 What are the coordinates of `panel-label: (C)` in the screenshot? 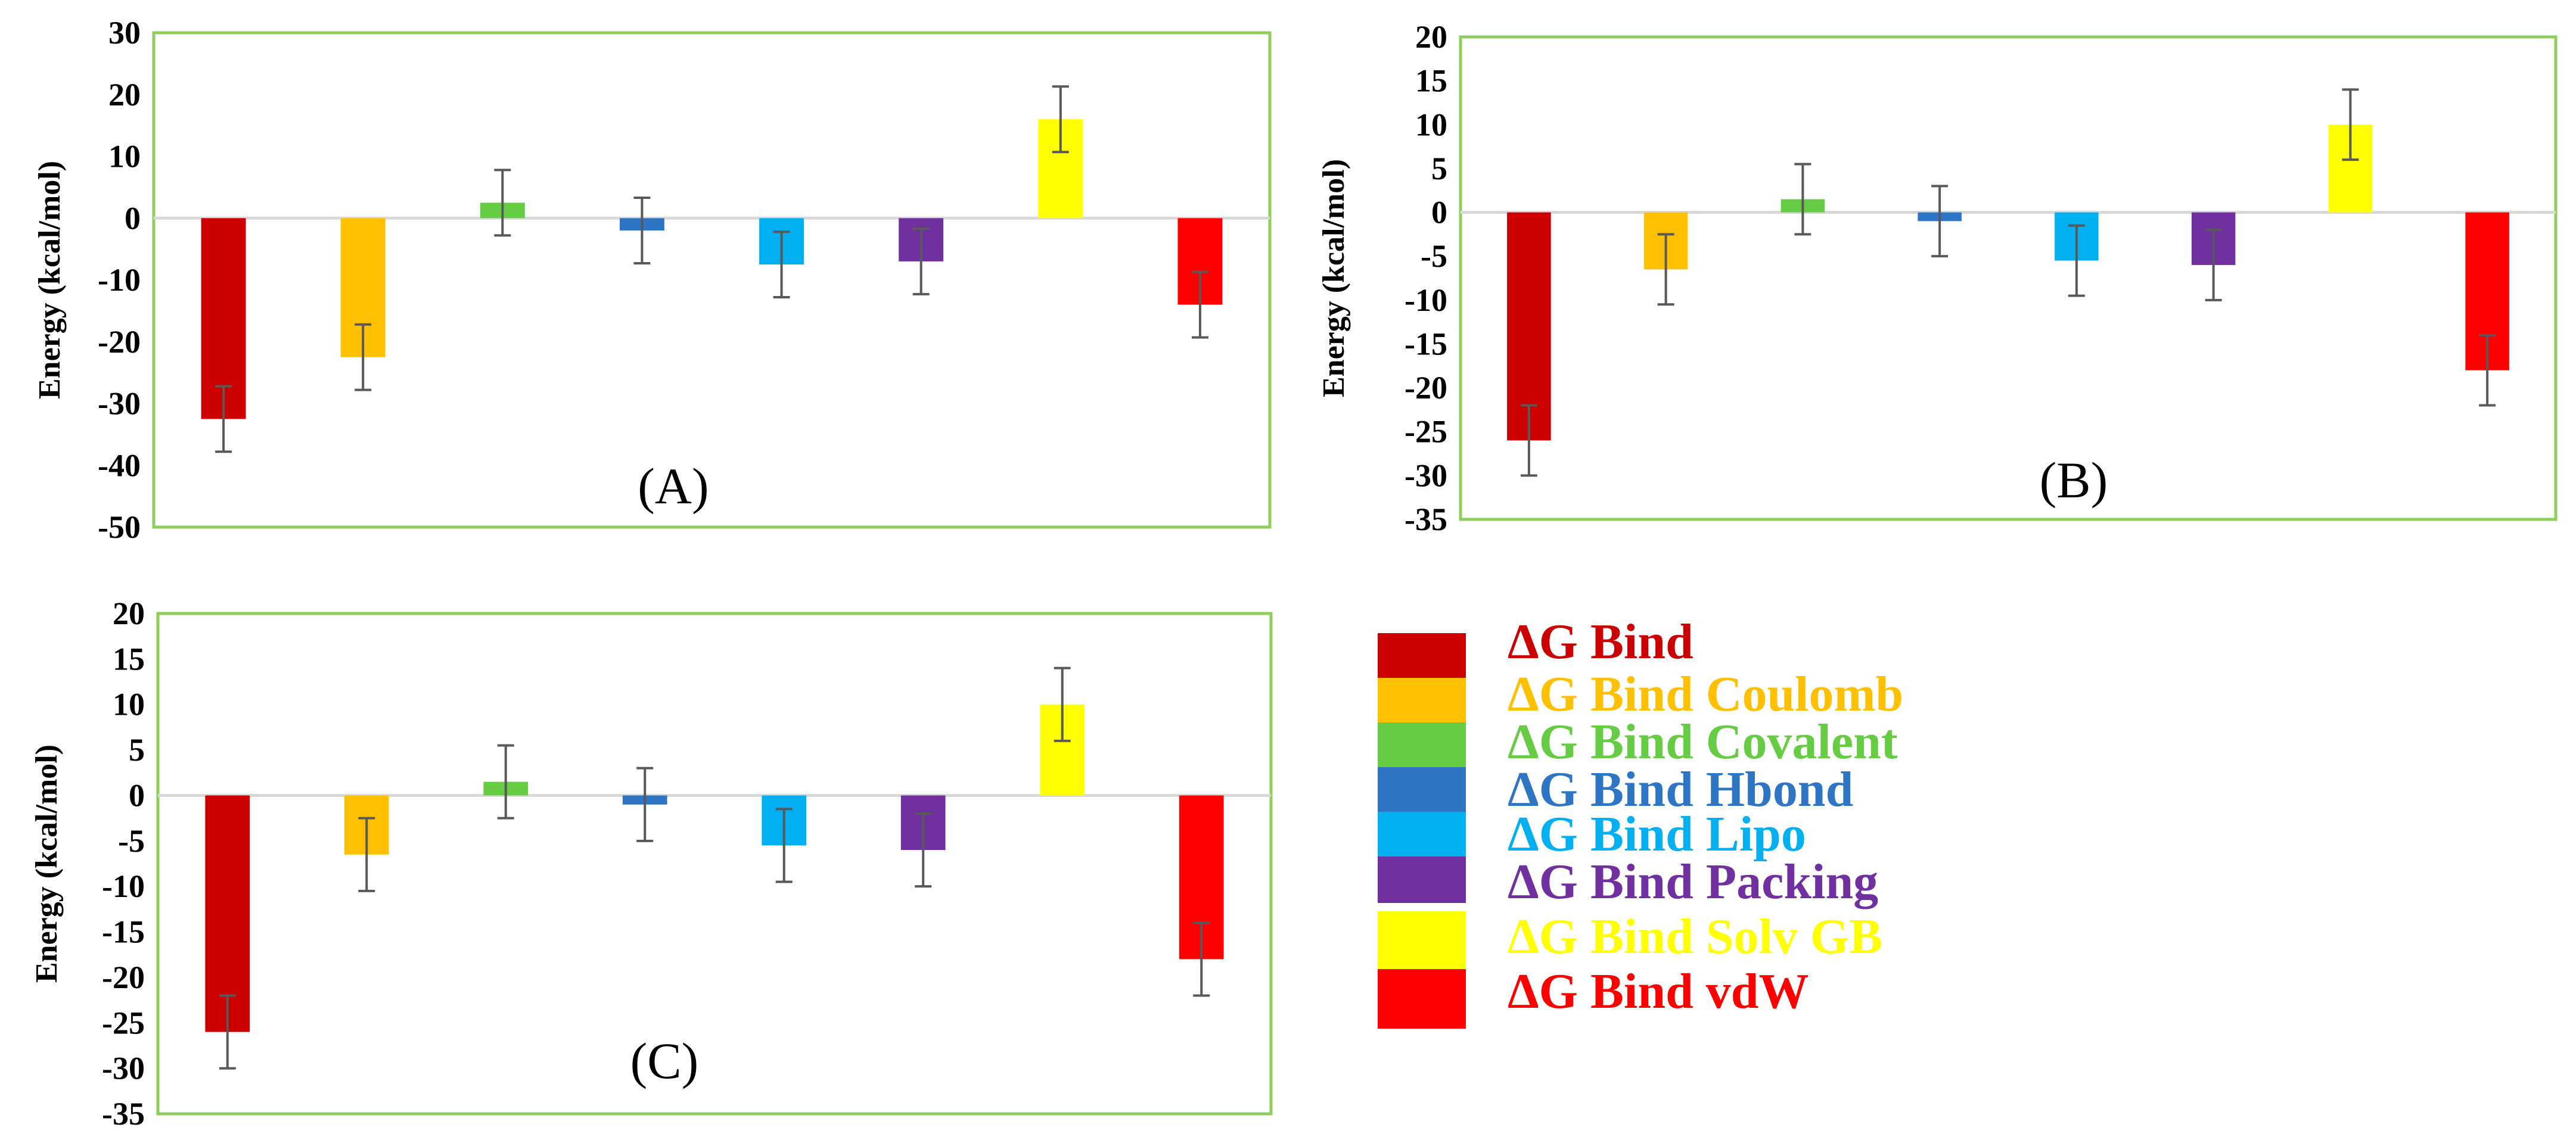 It's located at (664, 1060).